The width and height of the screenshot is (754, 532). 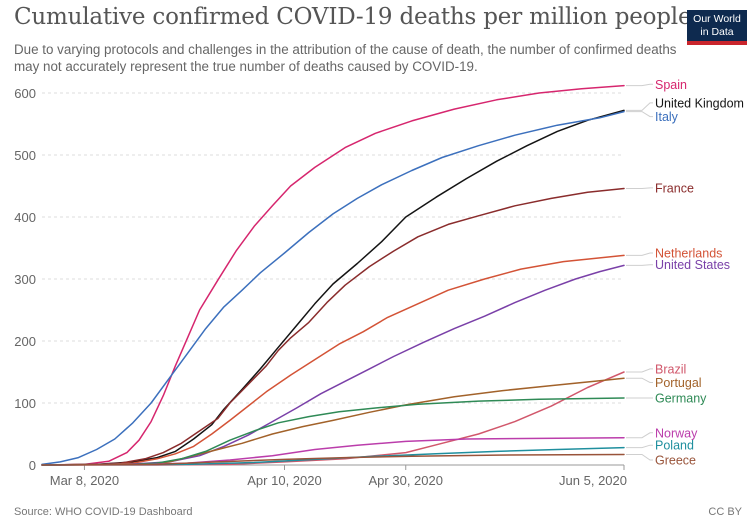 What do you see at coordinates (699, 103) in the screenshot?
I see `legend-label: United Kingdom` at bounding box center [699, 103].